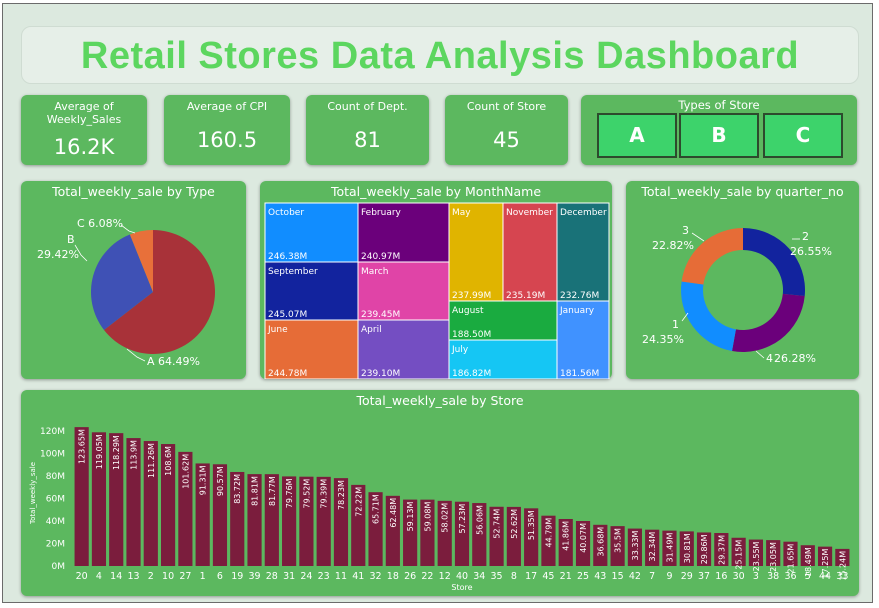 The image size is (879, 608). Describe the element at coordinates (805, 236) in the screenshot. I see `donut-label-q2: 2` at that location.